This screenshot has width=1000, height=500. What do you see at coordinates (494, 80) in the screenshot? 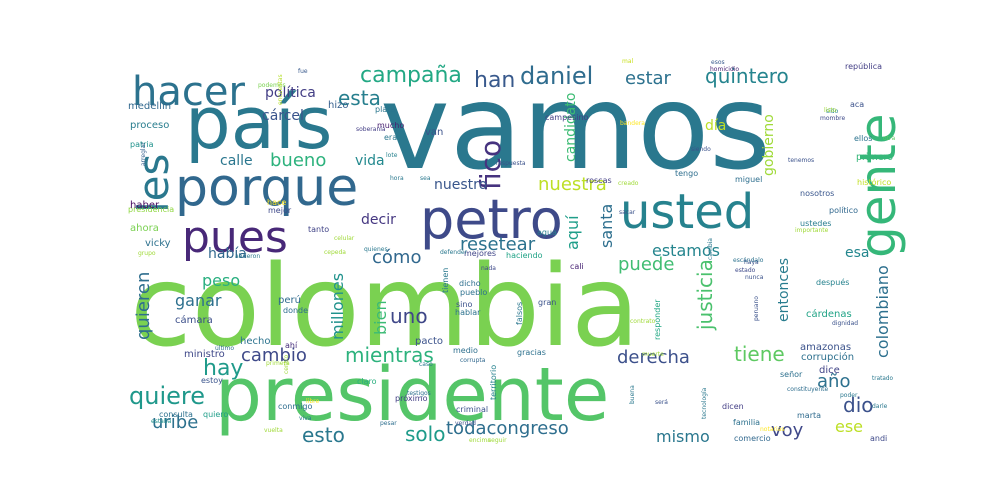
I see `cloud-word: han` at bounding box center [494, 80].